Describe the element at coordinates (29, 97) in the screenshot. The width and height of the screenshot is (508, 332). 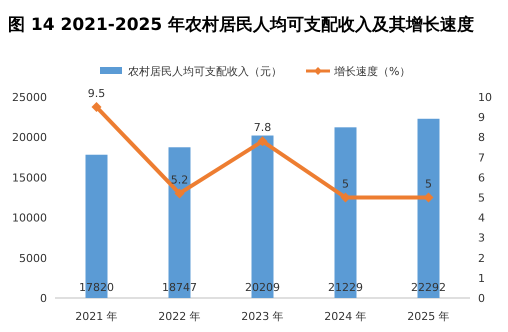
I see `y-tick-label: 25000` at that location.